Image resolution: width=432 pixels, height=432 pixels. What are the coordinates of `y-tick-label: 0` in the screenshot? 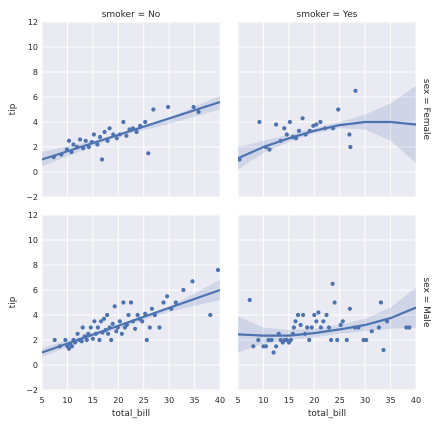 It's located at (35, 172).